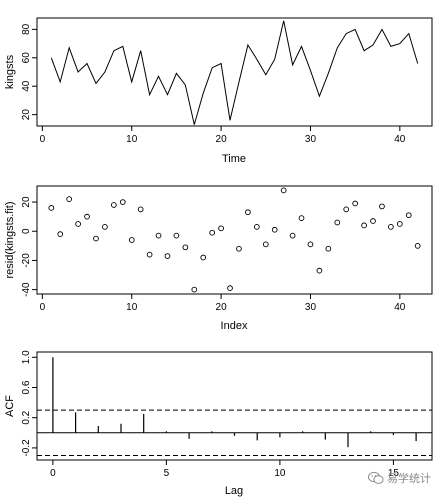 Image resolution: width=444 pixels, height=500 pixels. I want to click on acf-y-tick-label: 1.0, so click(26, 357).